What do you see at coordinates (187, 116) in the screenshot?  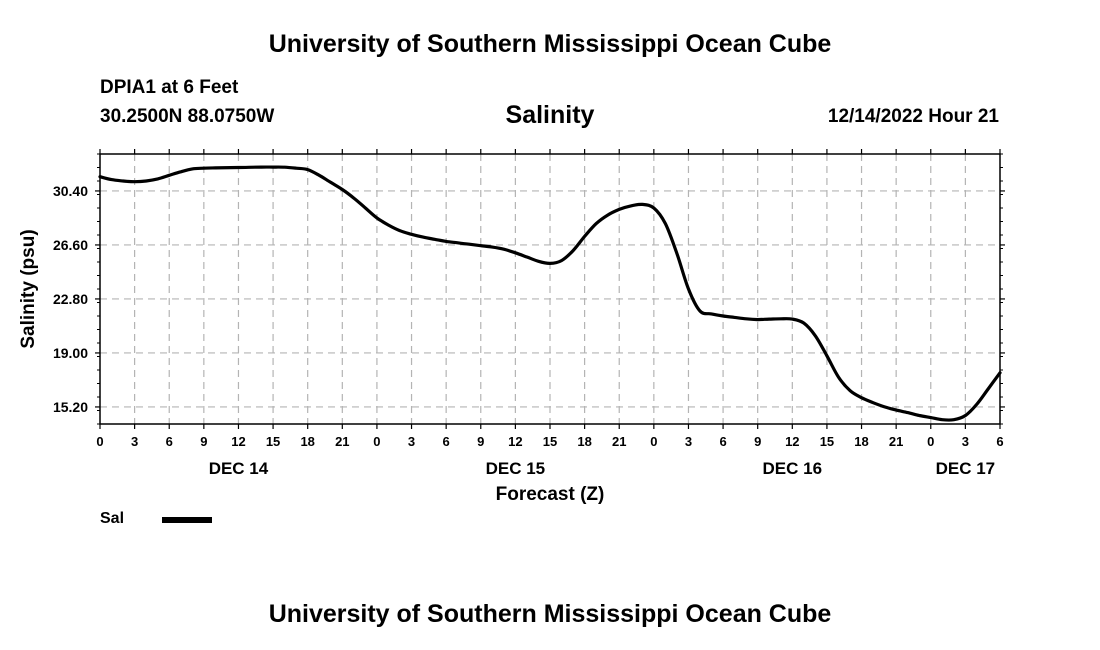 I see `coordinates-label: 30.2500N 88.0750W` at bounding box center [187, 116].